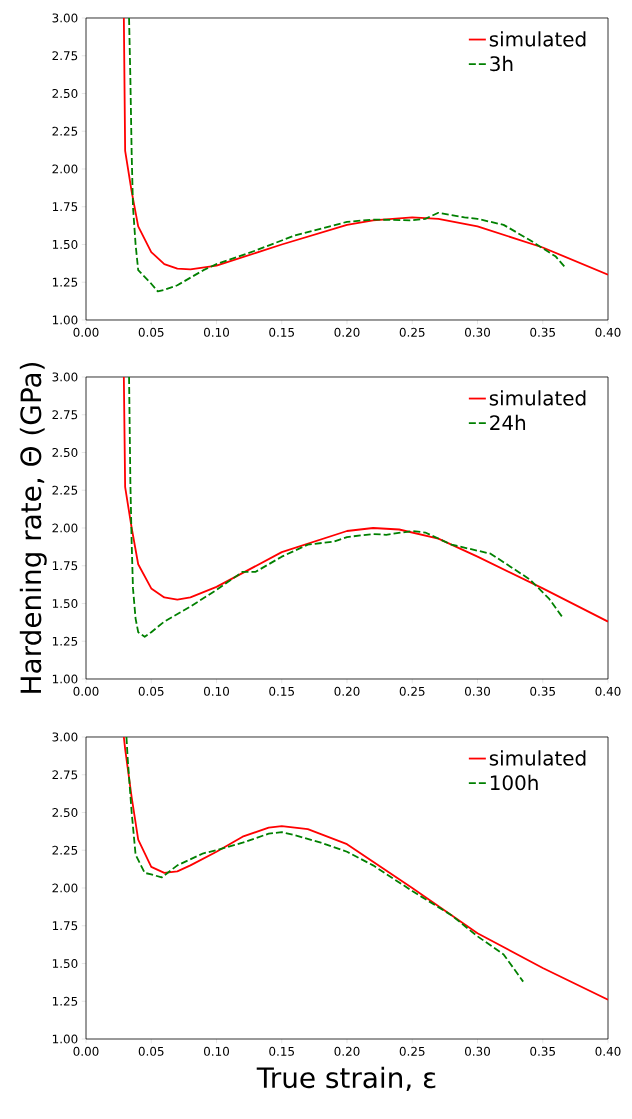  I want to click on legend-label: 24h, so click(508, 422).